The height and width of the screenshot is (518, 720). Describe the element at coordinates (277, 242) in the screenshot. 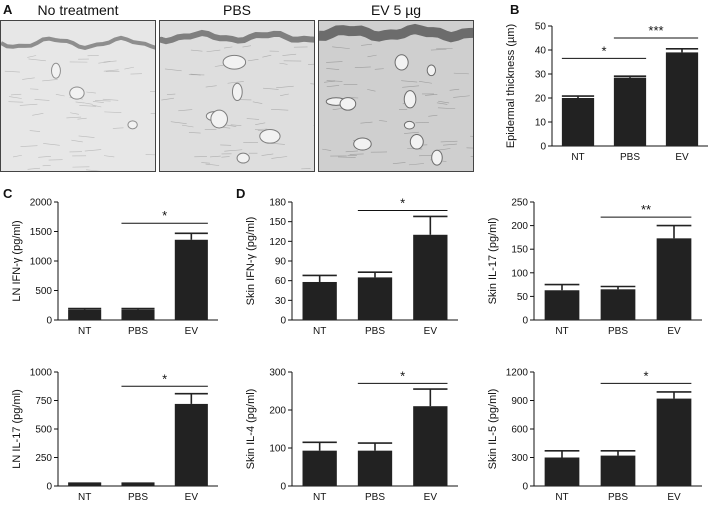

I see `y-tick-label: 120` at that location.